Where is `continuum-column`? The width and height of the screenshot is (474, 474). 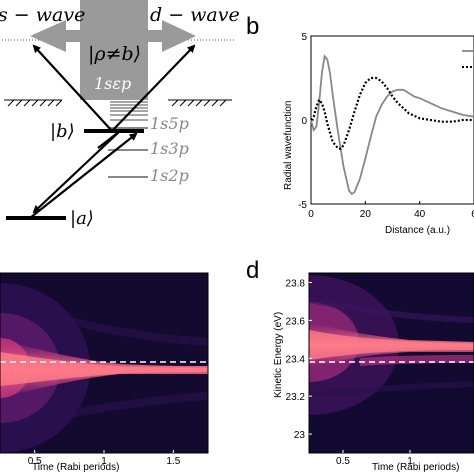 continuum-column is located at coordinates (114, 50).